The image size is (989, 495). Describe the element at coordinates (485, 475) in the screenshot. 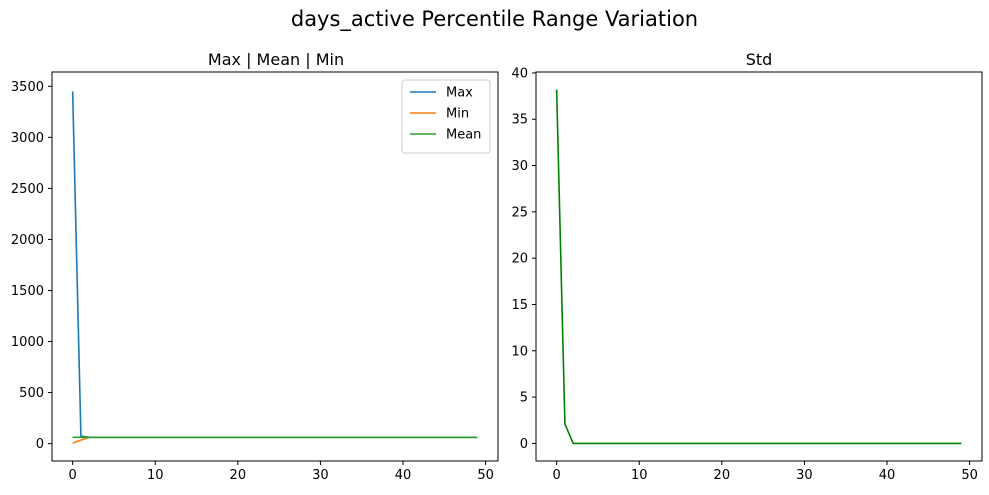

I see `left-xtick-label: 50` at that location.